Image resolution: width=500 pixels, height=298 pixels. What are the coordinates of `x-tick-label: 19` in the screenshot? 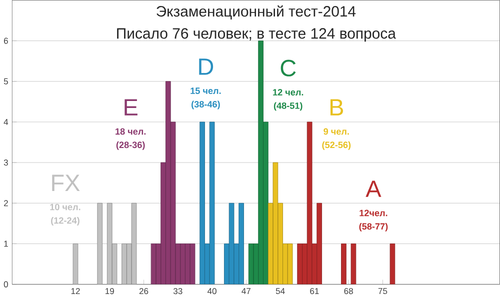 It's located at (110, 291).